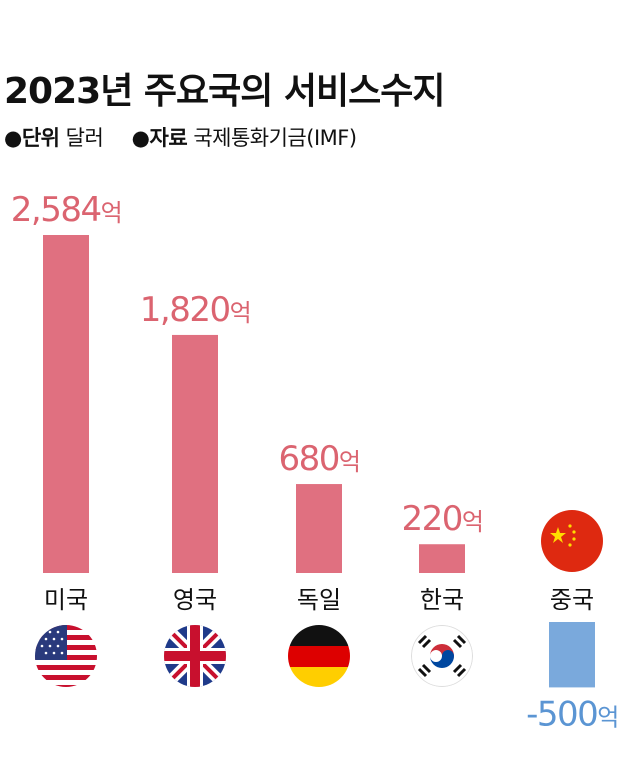 This screenshot has width=640, height=766. What do you see at coordinates (442, 600) in the screenshot?
I see `category-label-4: 한국` at bounding box center [442, 600].